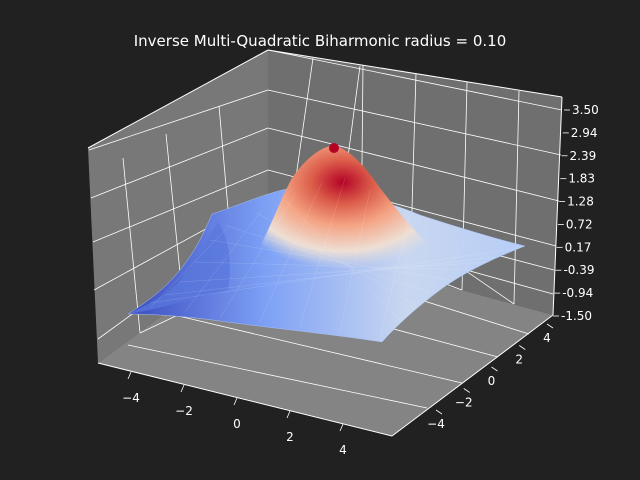 This screenshot has height=480, width=640. Describe the element at coordinates (342, 207) in the screenshot. I see `surface-peak` at that location.